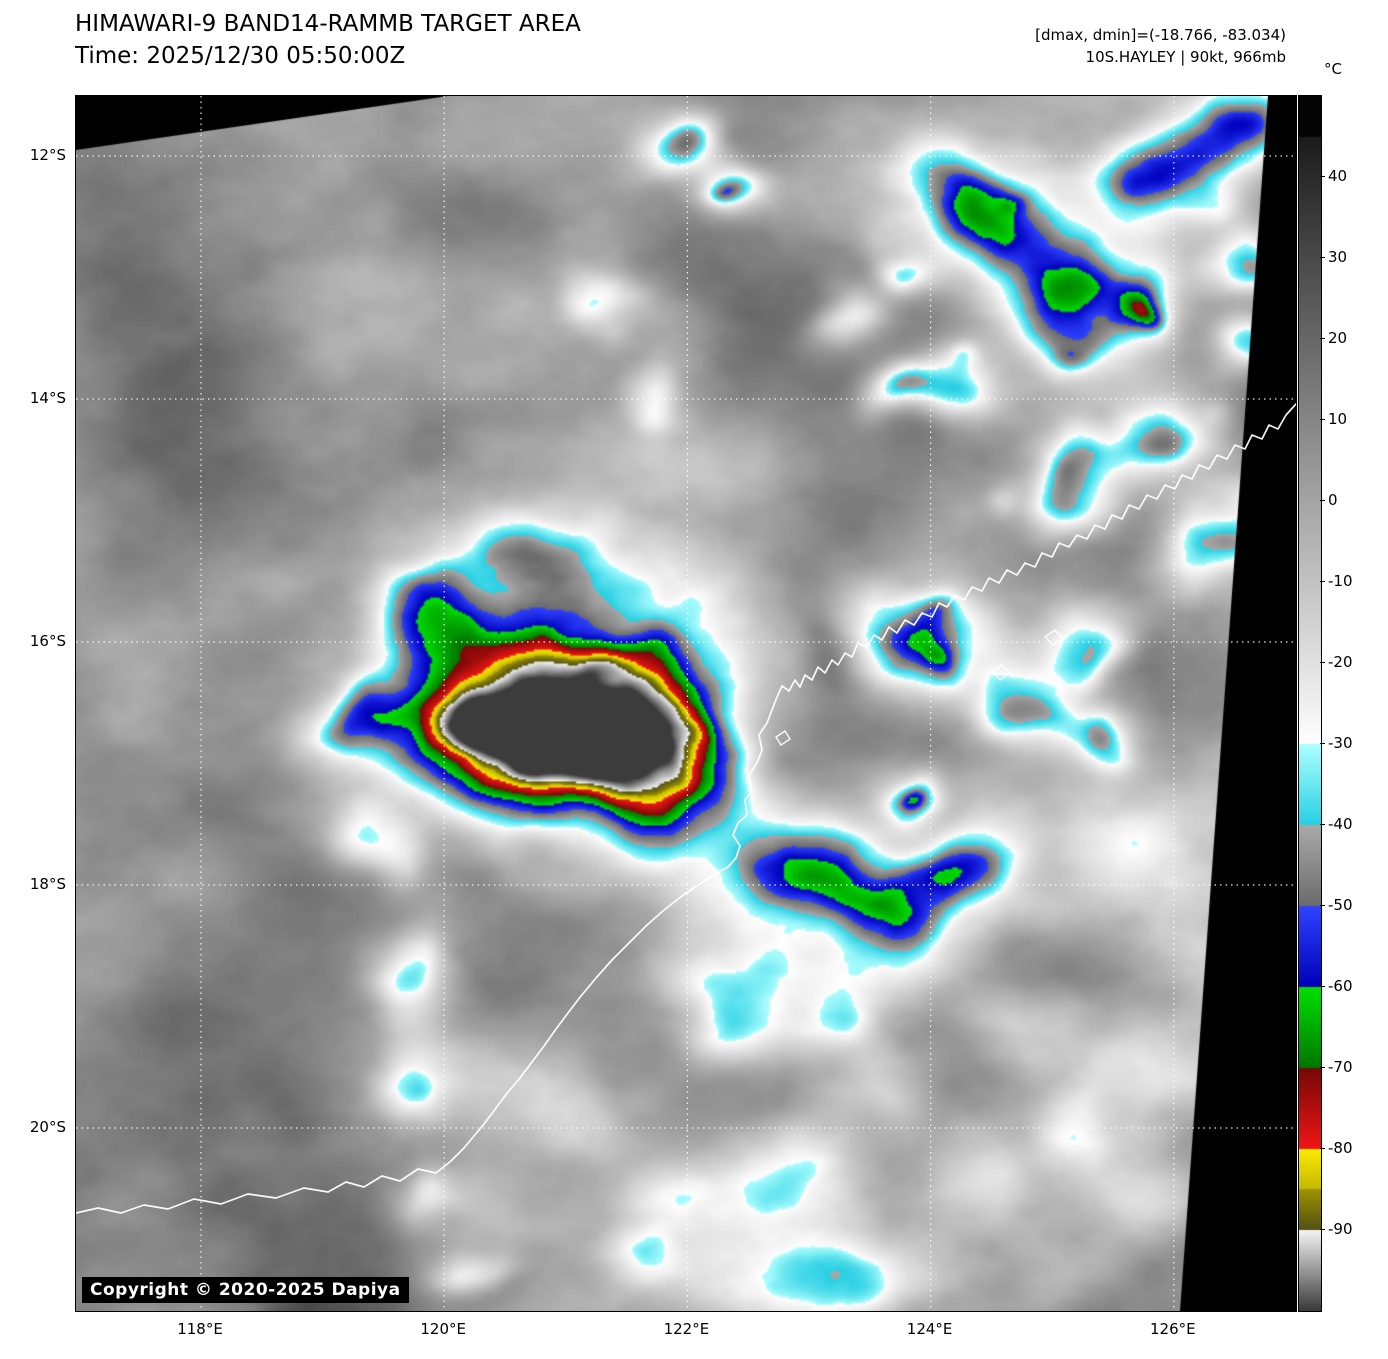 The height and width of the screenshot is (1359, 1388). I want to click on colorbar-unit-label: °C, so click(1333, 69).